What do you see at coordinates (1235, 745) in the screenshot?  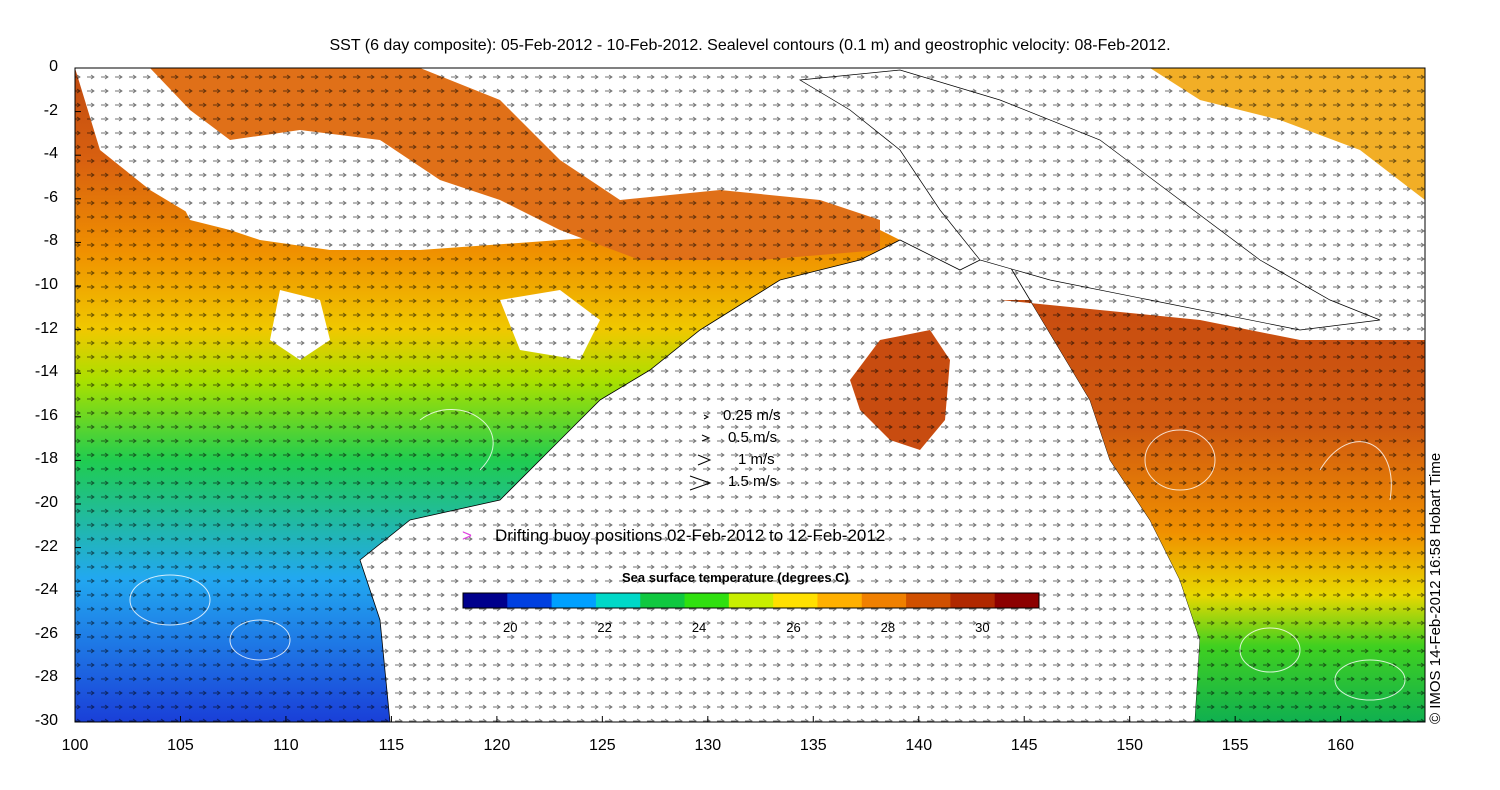 I see `x-tick-label: 155` at bounding box center [1235, 745].